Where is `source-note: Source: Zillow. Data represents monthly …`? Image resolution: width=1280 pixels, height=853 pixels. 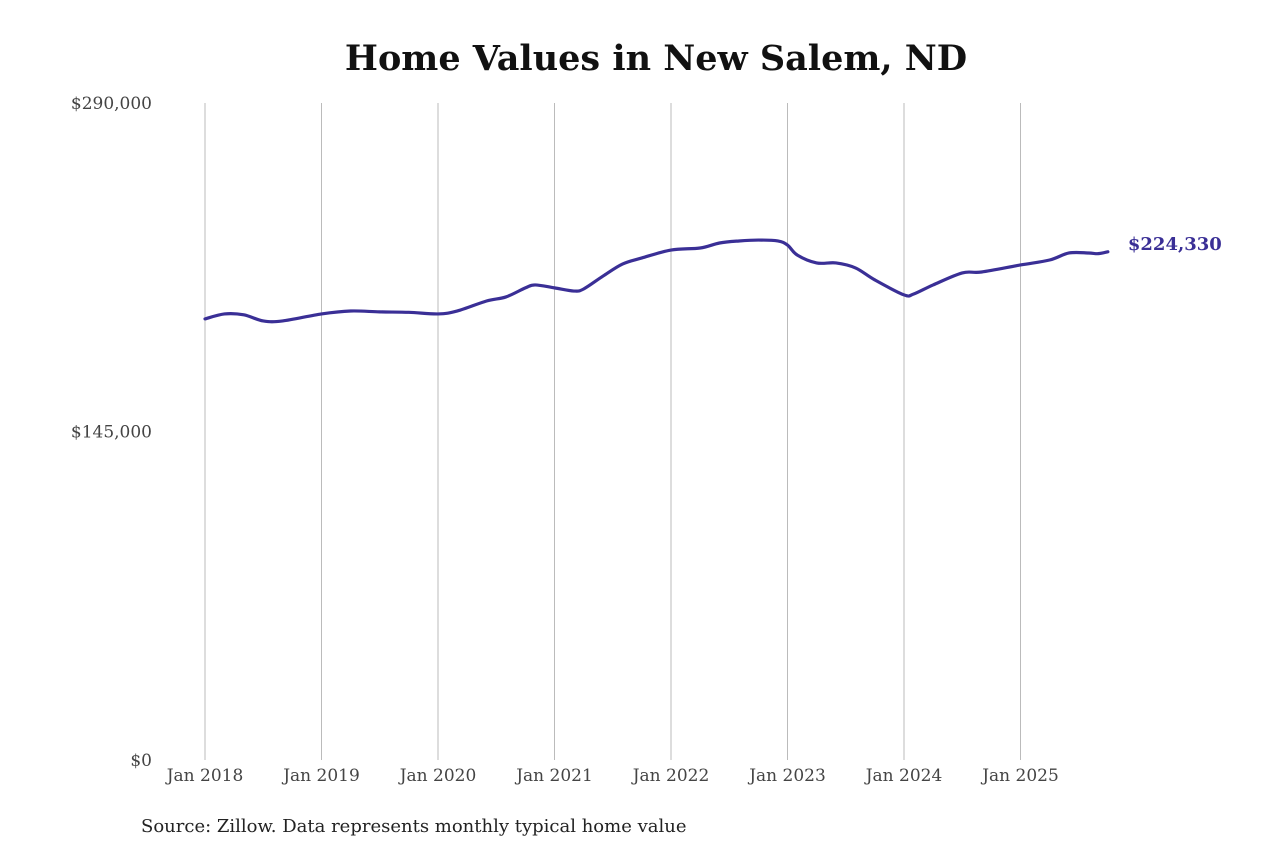
source-note: Source: Zillow. Data represents monthly … is located at coordinates (414, 826).